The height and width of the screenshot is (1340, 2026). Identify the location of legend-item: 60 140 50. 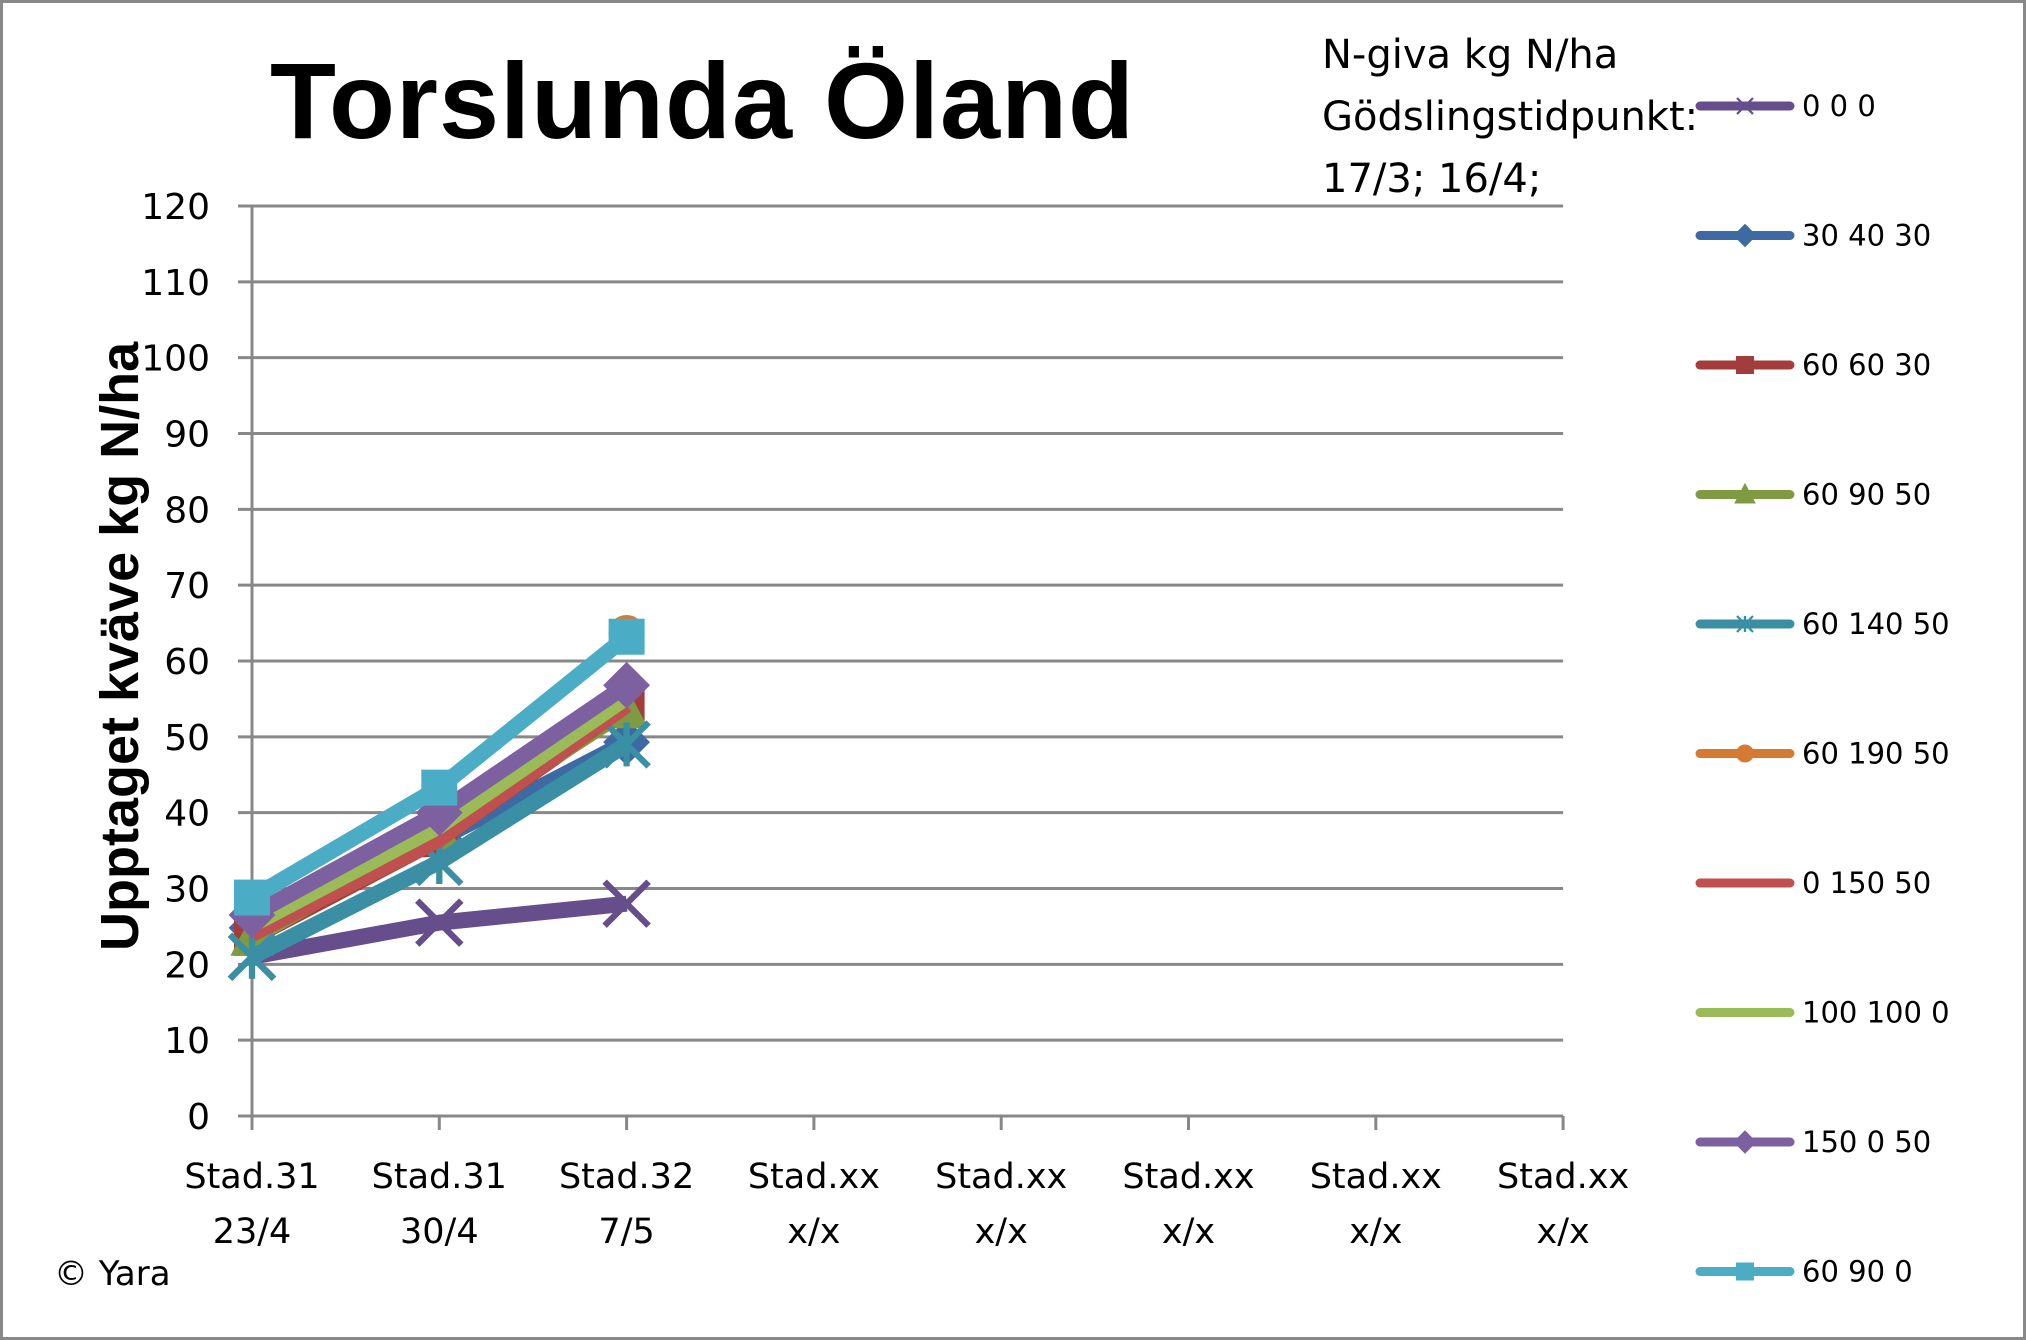
(1822, 624).